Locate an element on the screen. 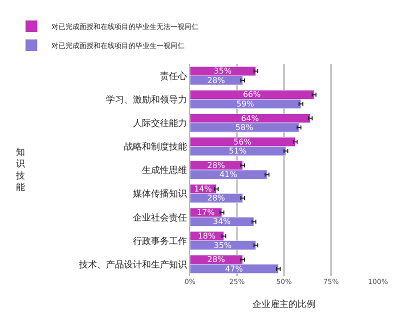  y-tick-label: 学习、激励和领导力 is located at coordinates (147, 100).